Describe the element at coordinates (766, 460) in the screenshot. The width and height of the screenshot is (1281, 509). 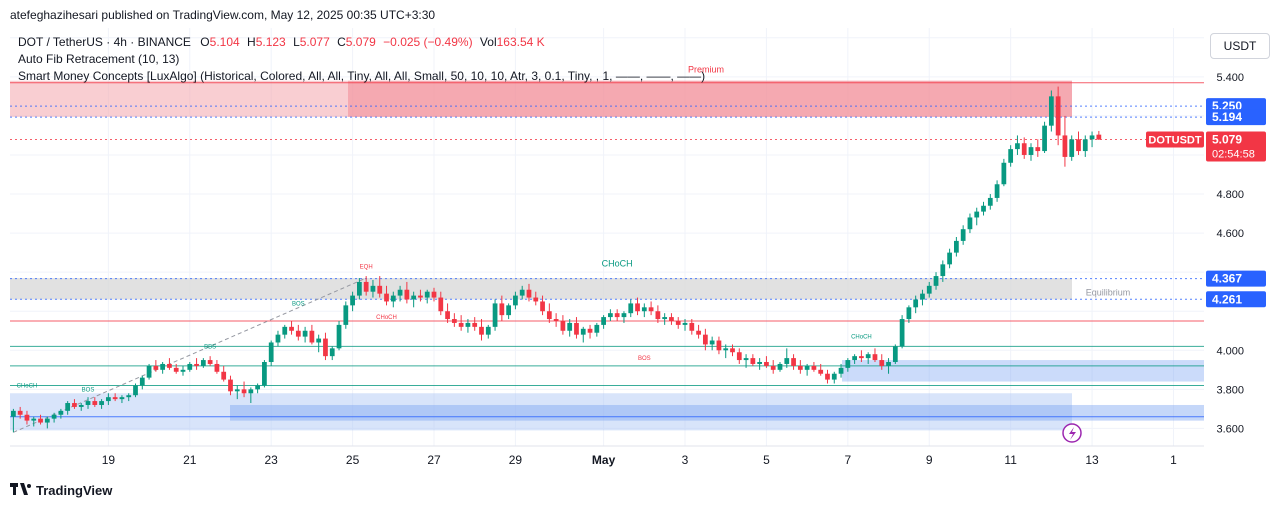
I see `x-tick-label: 5` at that location.